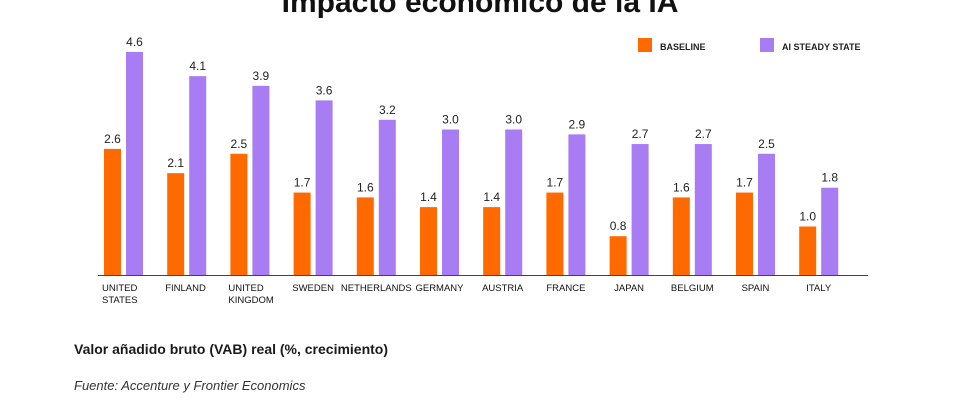  What do you see at coordinates (313, 288) in the screenshot?
I see `category-label: SWEDEN` at bounding box center [313, 288].